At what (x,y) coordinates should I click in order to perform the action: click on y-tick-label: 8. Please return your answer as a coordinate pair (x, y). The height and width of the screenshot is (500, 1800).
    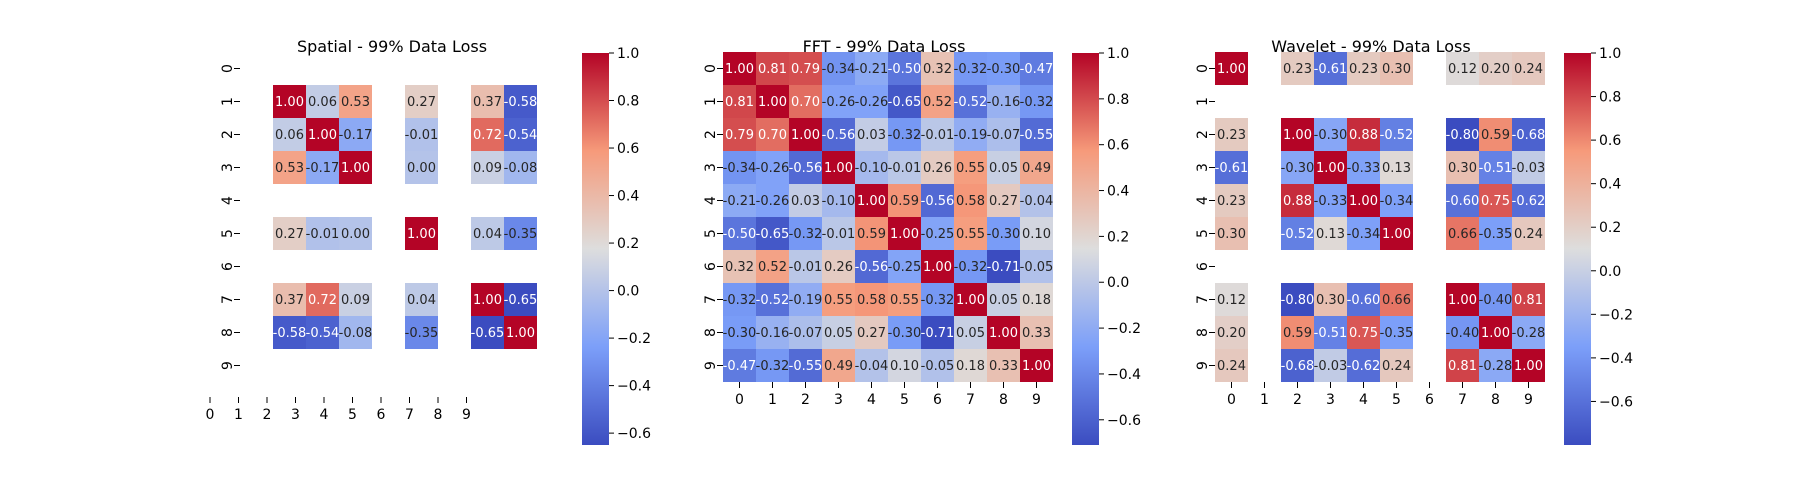
    Looking at the image, I should click on (228, 332).